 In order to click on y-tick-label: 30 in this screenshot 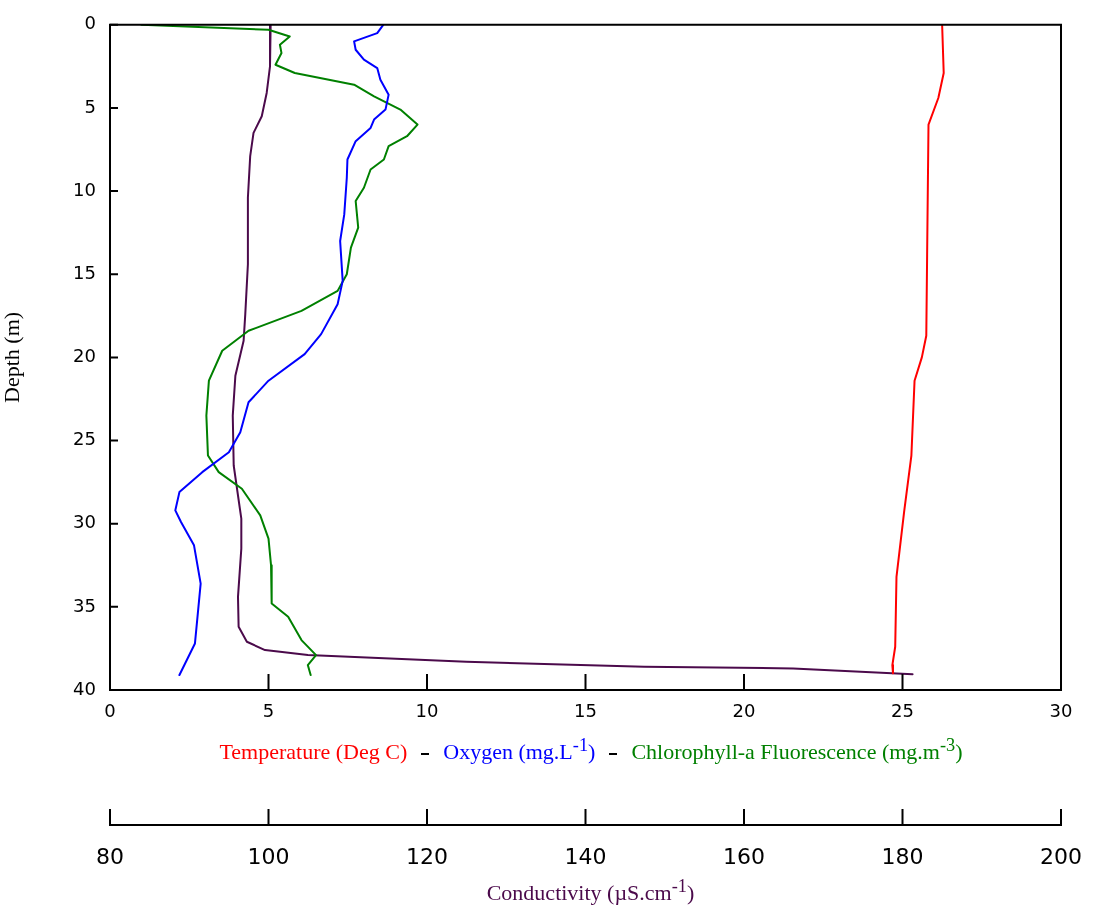, I will do `click(84, 522)`.